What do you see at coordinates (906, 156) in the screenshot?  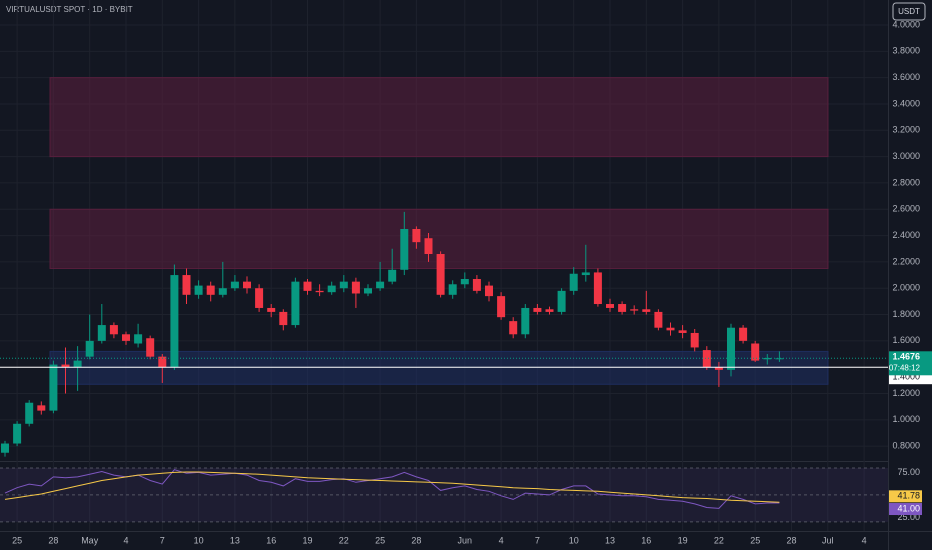 I see `y-tick-label: 3.0000` at bounding box center [906, 156].